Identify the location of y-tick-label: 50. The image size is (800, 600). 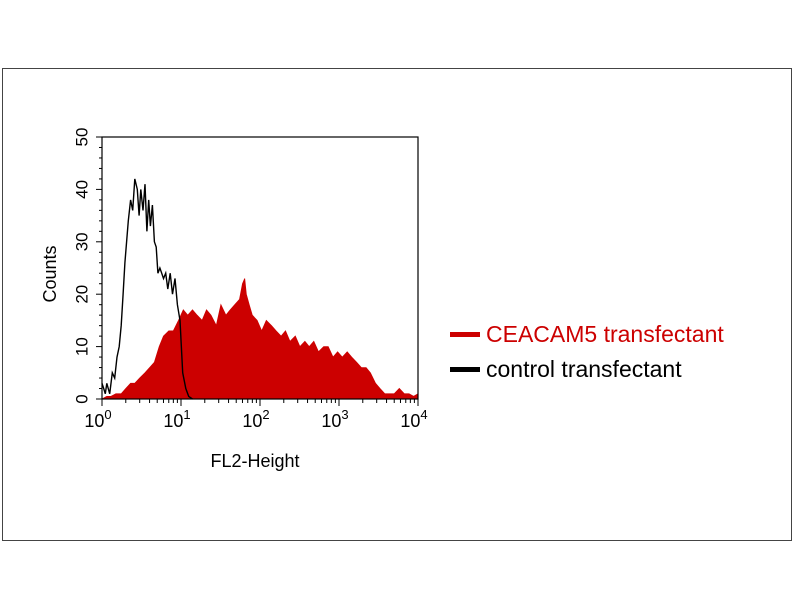
(82, 137).